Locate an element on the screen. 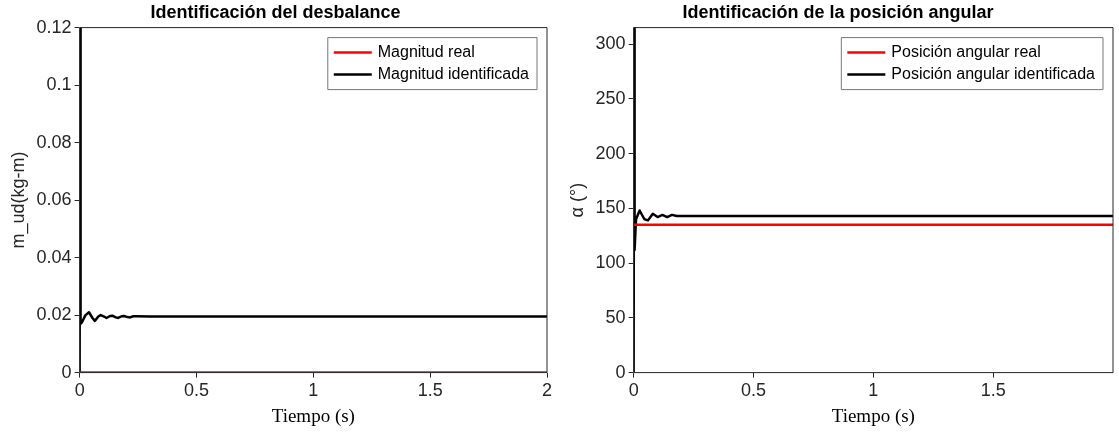  x-tick-label: 2 is located at coordinates (547, 390).